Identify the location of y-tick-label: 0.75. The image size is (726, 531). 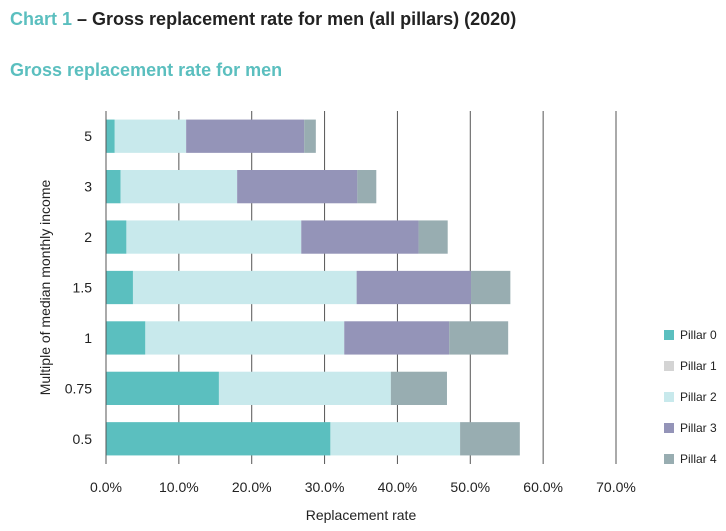
(78, 388).